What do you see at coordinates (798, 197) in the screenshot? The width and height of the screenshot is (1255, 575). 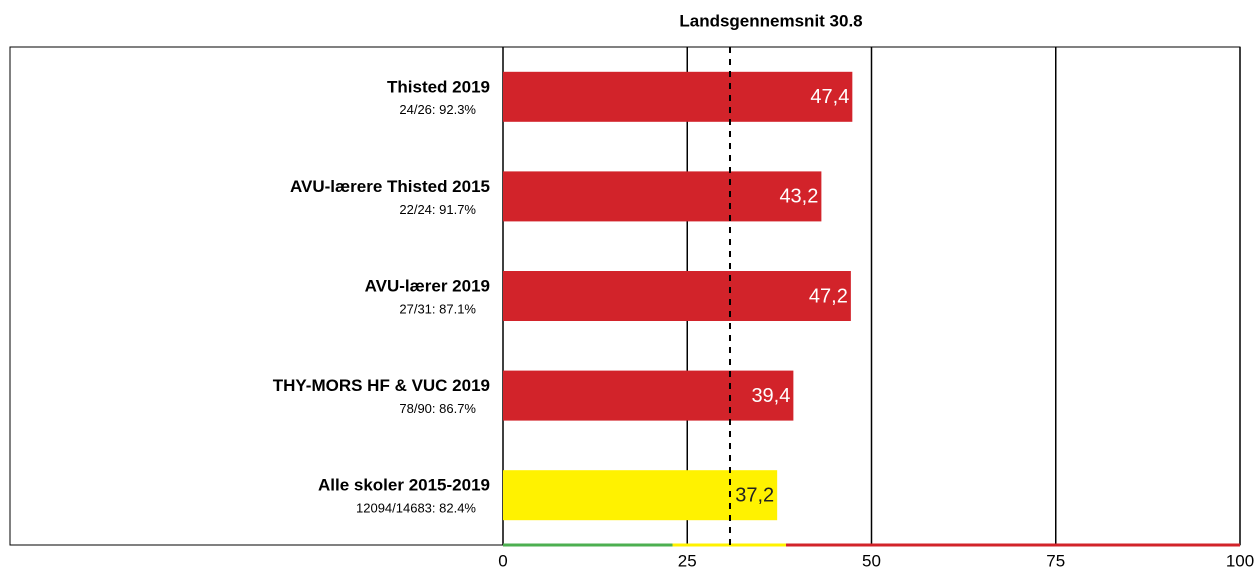 I see `value-label: 43,2` at bounding box center [798, 197].